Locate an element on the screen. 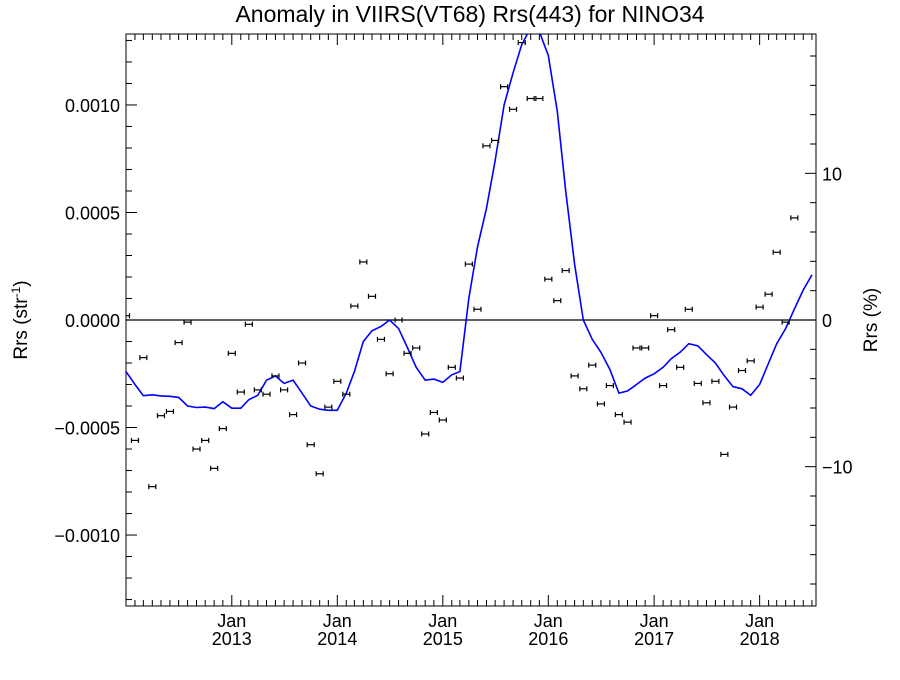 The image size is (900, 680). left-axis-label-text: Rrs (str is located at coordinates (21, 328).